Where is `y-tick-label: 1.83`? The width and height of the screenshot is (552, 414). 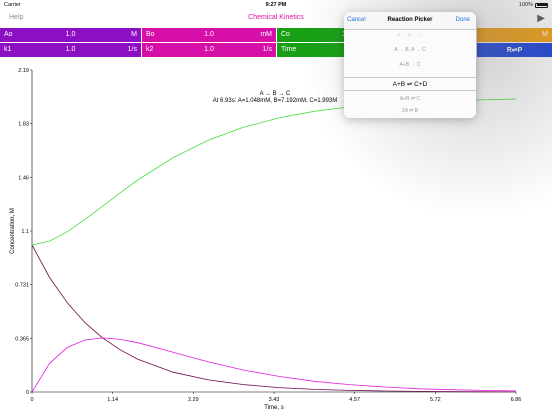 y-tick-label: 1.83 is located at coordinates (23, 125).